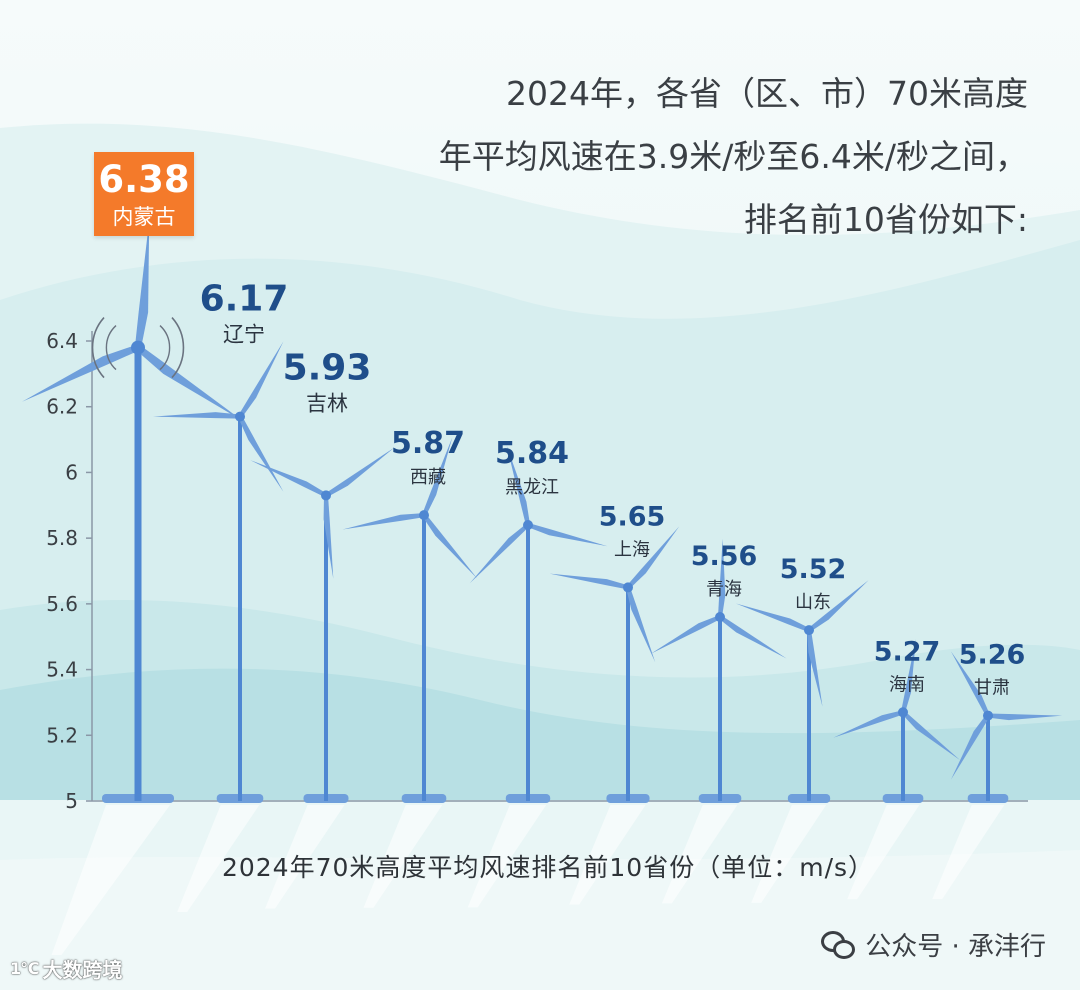 The image size is (1080, 990). I want to click on category-label: 吉林, so click(327, 403).